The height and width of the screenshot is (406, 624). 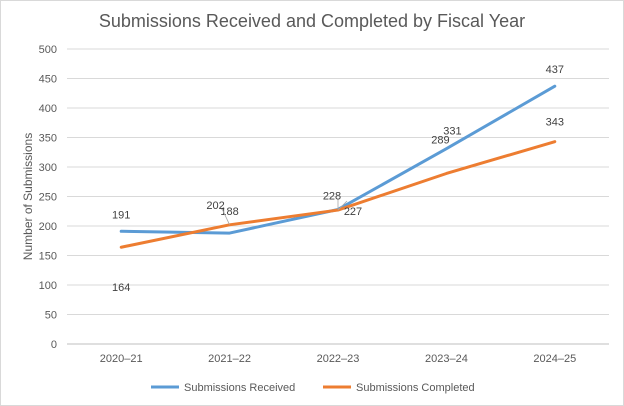 What do you see at coordinates (555, 70) in the screenshot?
I see `data-label: 437` at bounding box center [555, 70].